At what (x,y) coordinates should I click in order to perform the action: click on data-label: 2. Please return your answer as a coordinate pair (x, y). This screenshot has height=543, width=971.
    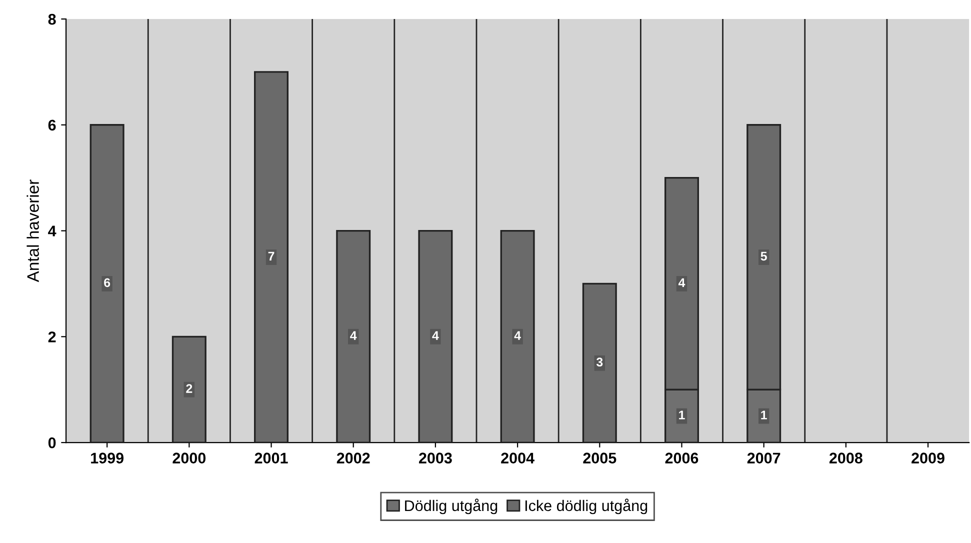
    Looking at the image, I should click on (189, 388).